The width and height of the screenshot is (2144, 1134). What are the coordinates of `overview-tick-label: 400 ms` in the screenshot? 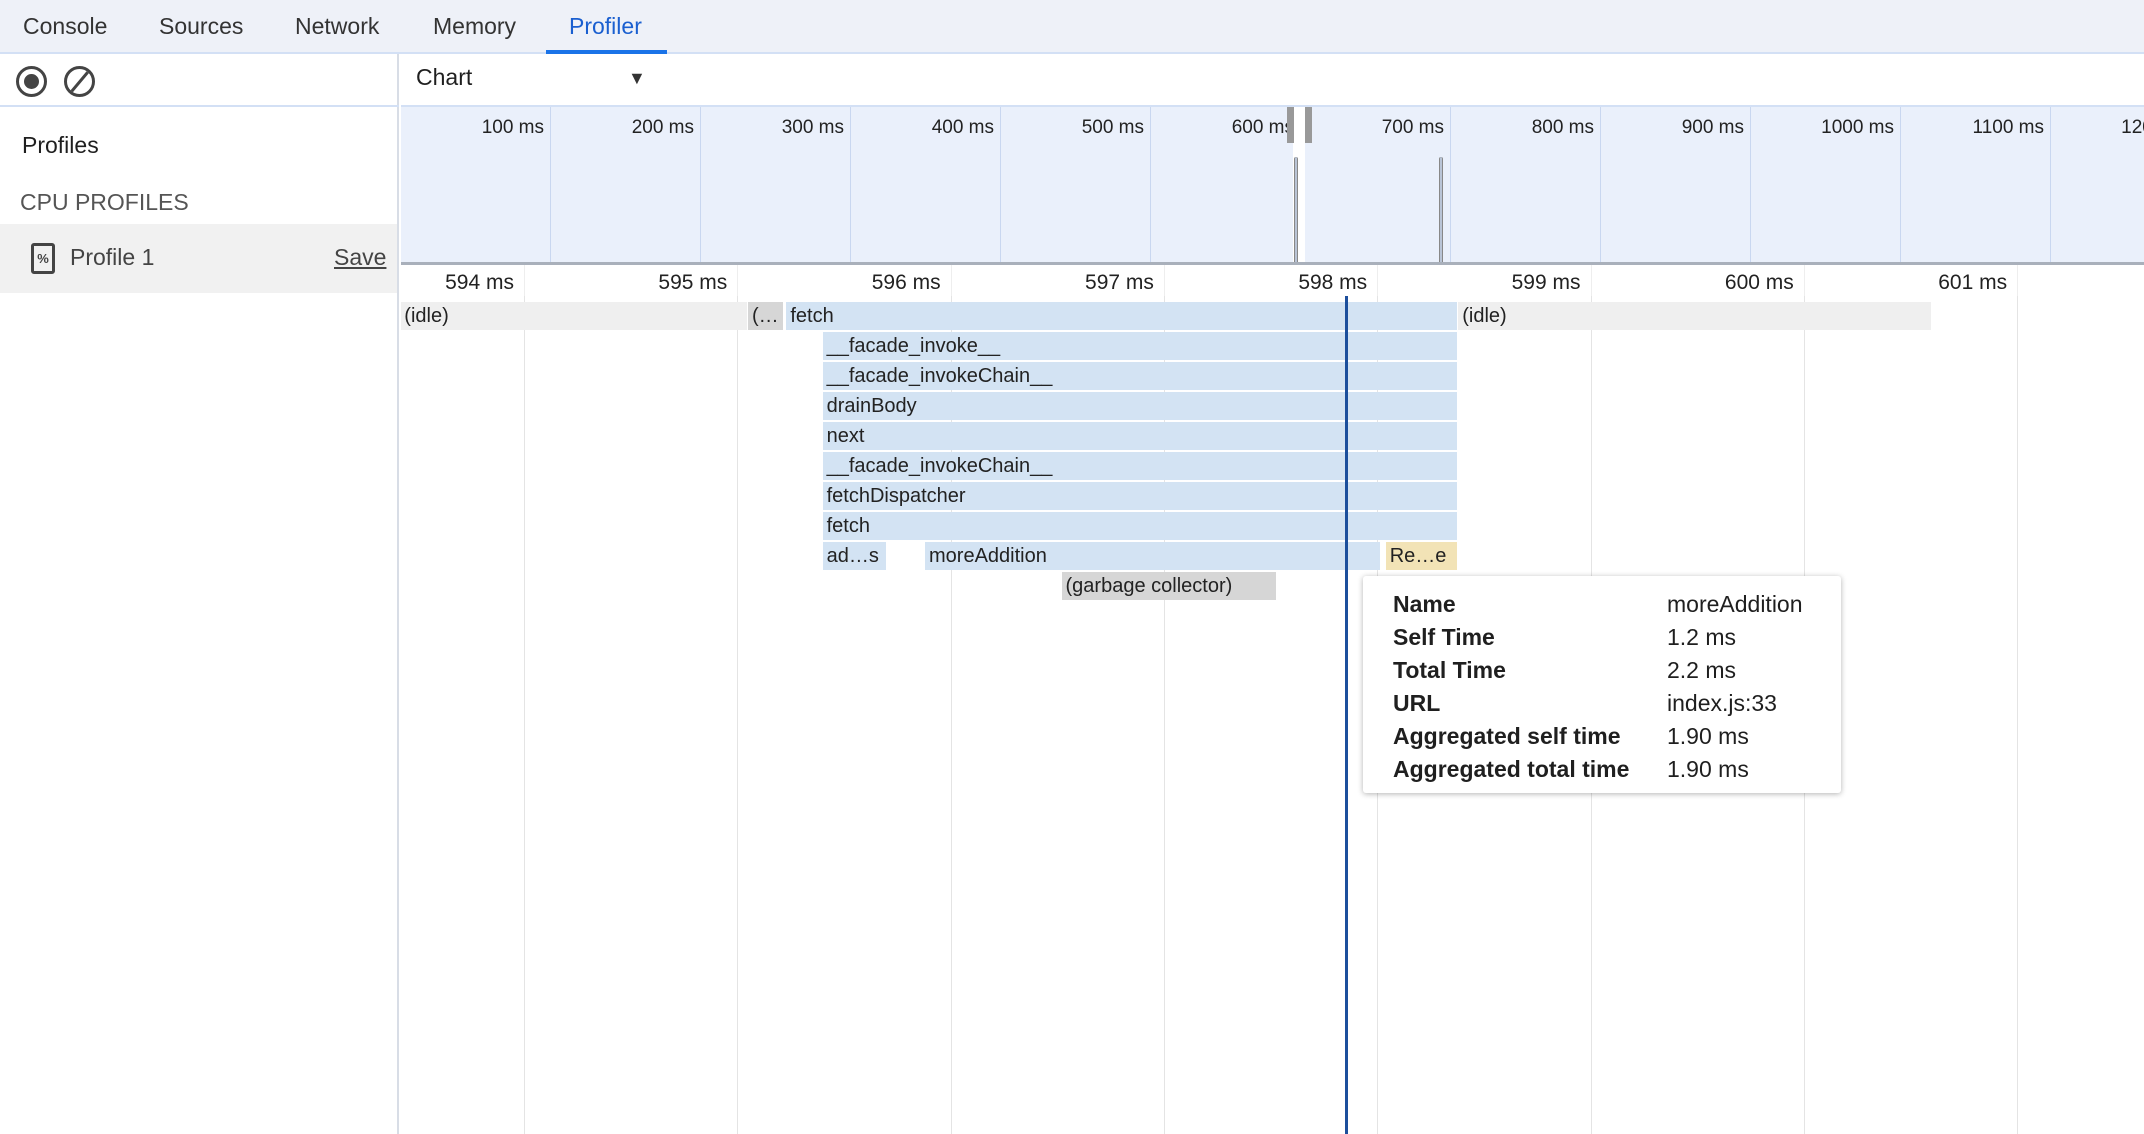 It's located at (962, 127).